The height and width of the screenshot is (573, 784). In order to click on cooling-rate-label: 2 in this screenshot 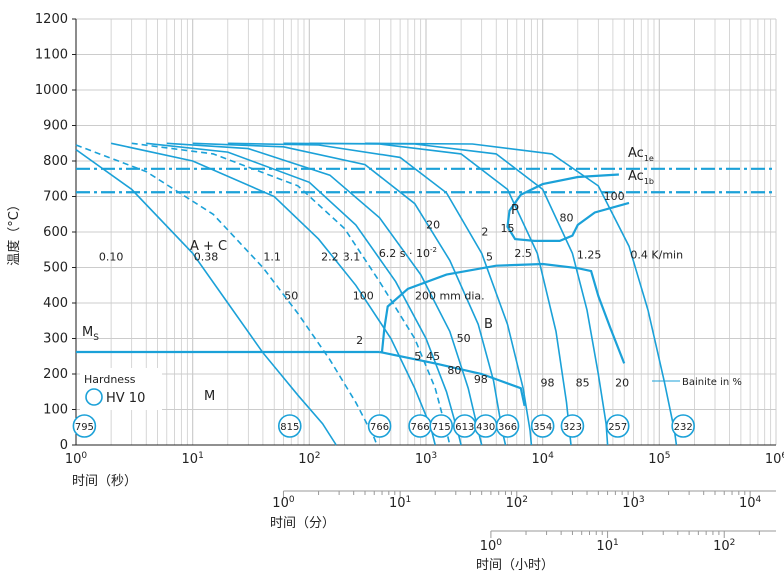, I will do `click(484, 232)`.